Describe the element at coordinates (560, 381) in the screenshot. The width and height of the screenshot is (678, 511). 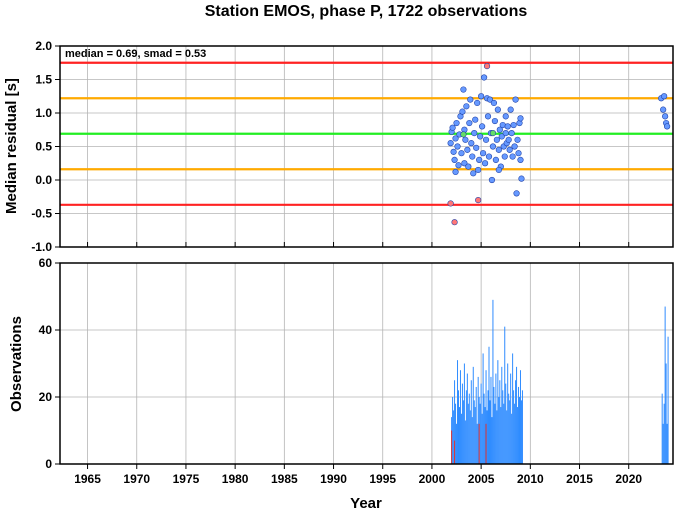
I see `observations-bars` at that location.